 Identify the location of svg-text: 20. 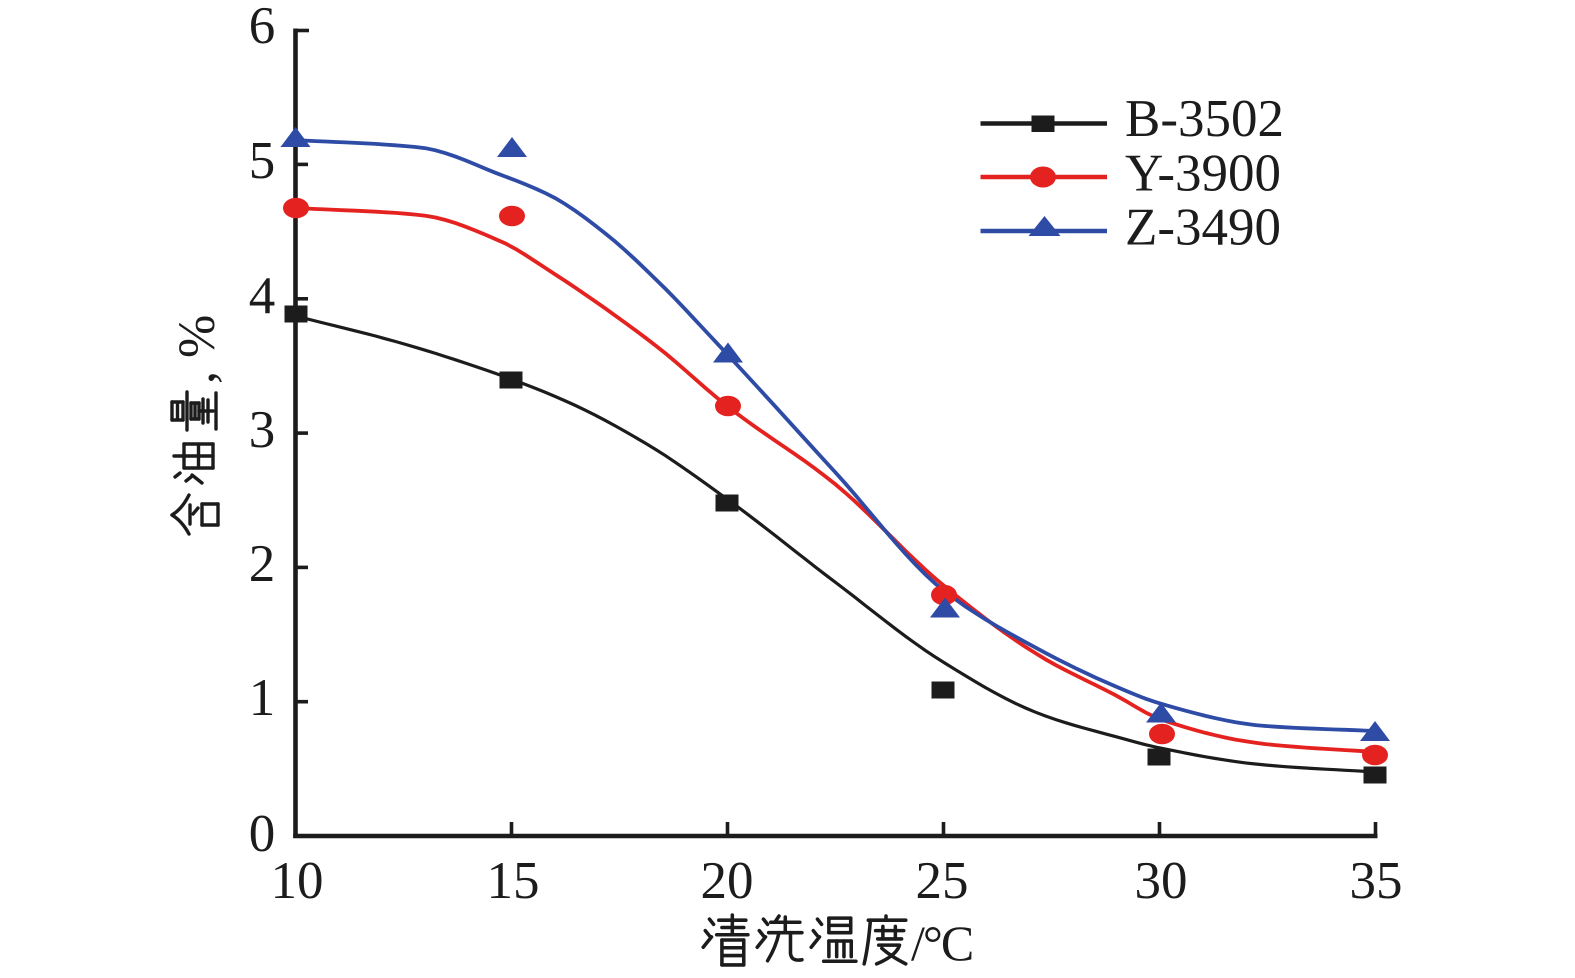
(727, 881).